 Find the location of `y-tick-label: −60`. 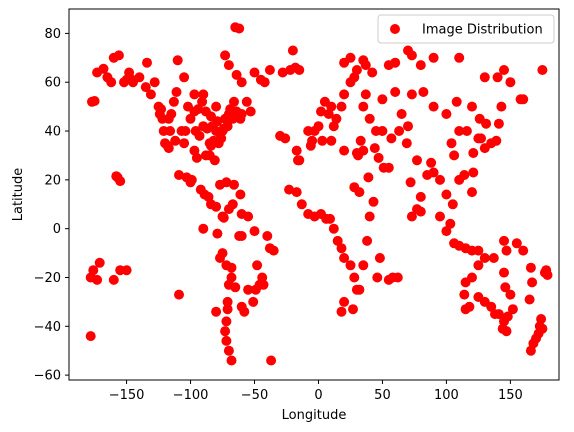

y-tick-label: −60 is located at coordinates (47, 376).